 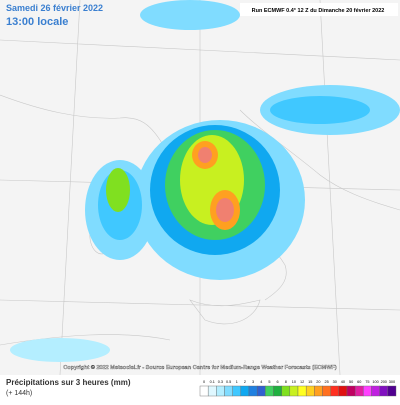 I want to click on run-box, so click(x=319, y=9).